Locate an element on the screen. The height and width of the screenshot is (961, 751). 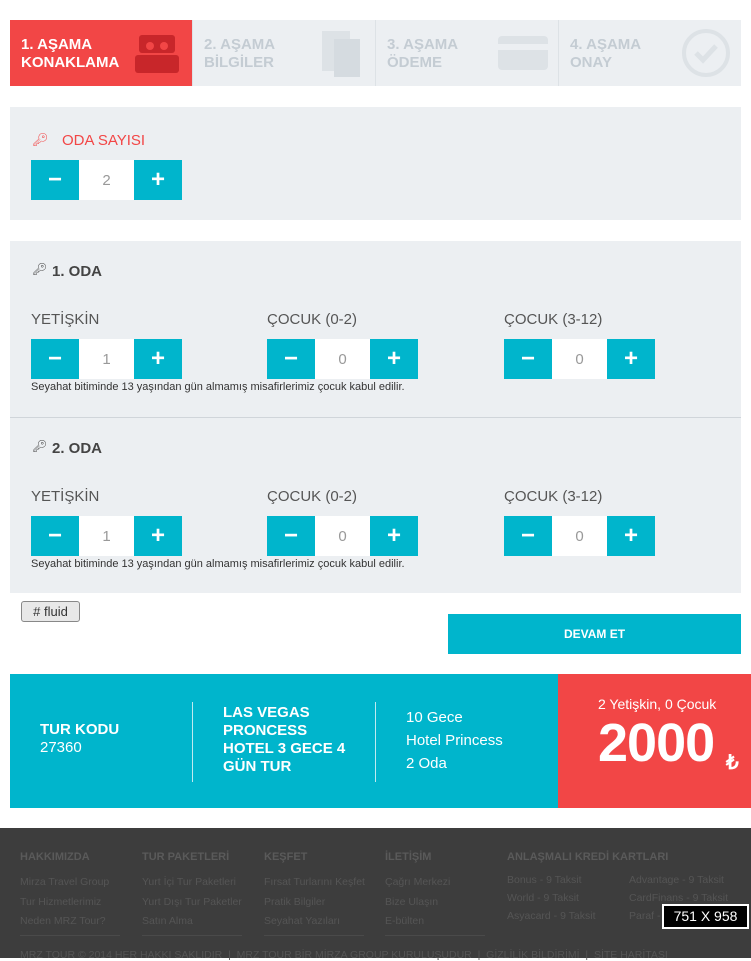
step-3: 3. AŞAMA ÖDEME is located at coordinates (467, 53).